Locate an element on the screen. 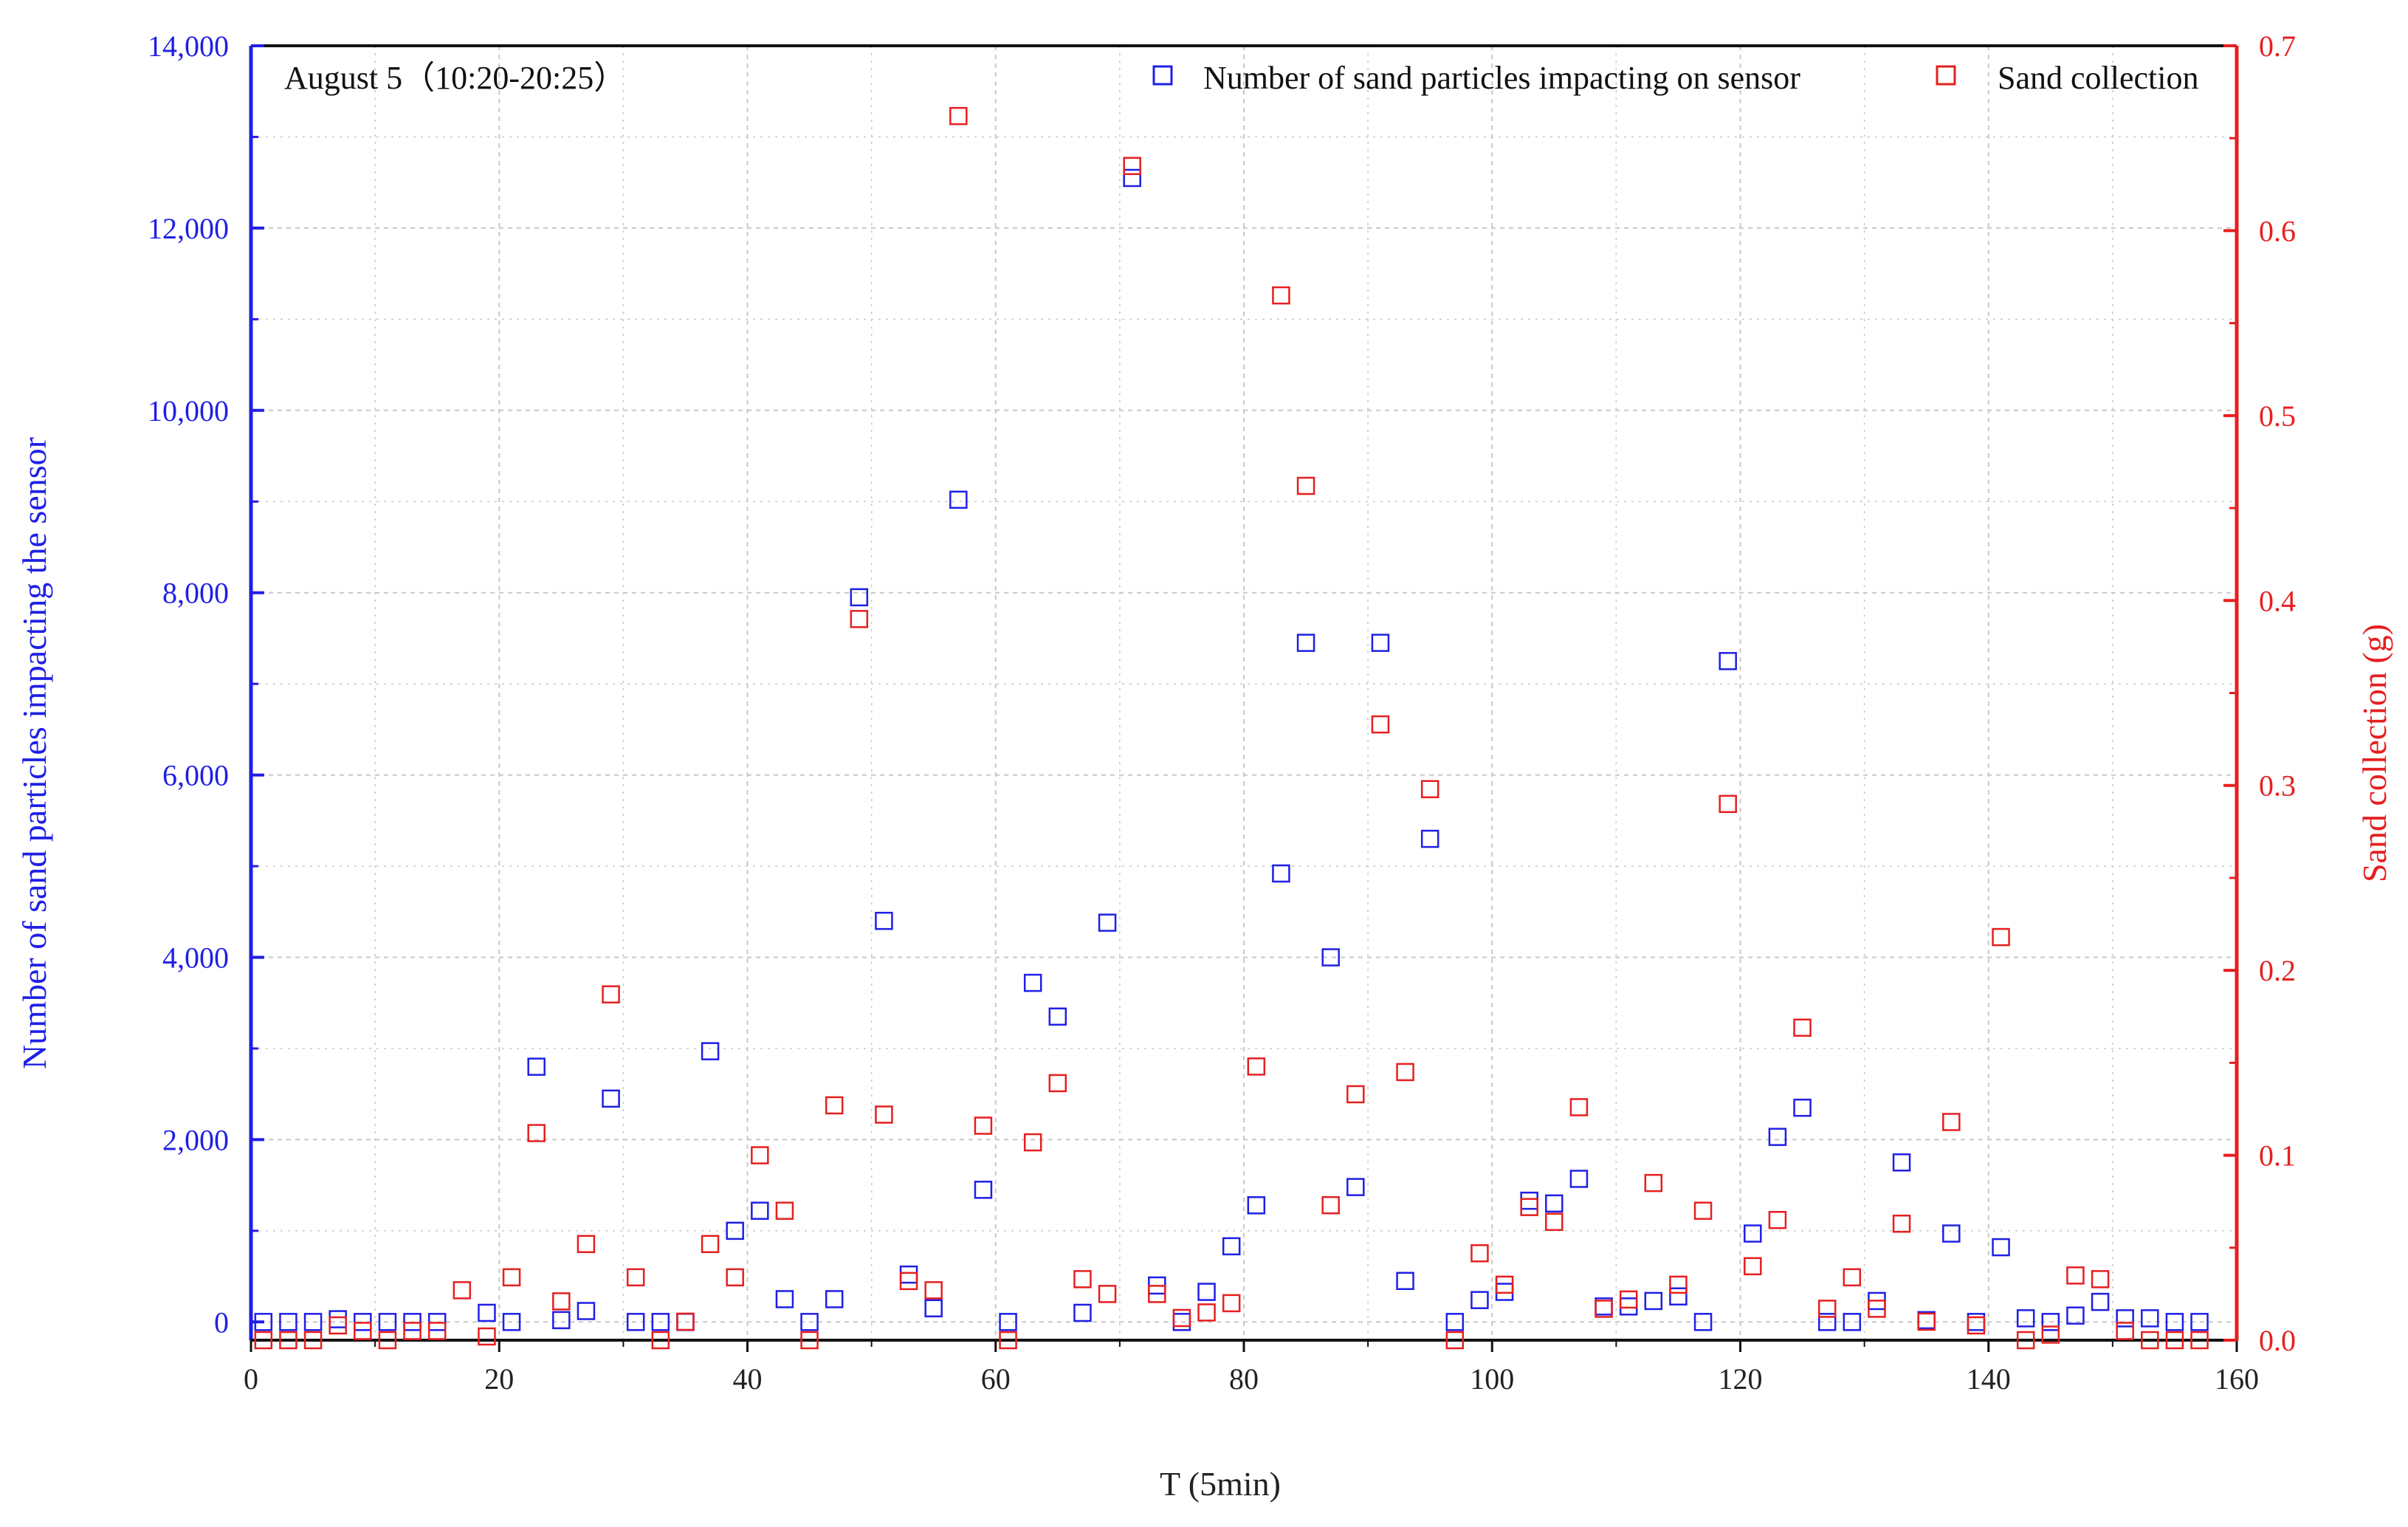 The width and height of the screenshot is (2408, 1527). x-tick-label: 120 is located at coordinates (1741, 1379).